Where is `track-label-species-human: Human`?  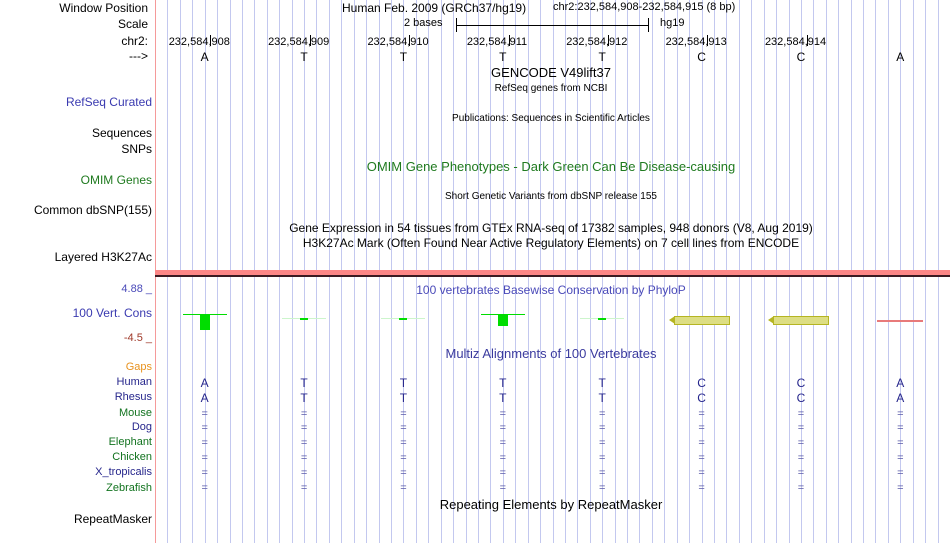 track-label-species-human: Human is located at coordinates (134, 382).